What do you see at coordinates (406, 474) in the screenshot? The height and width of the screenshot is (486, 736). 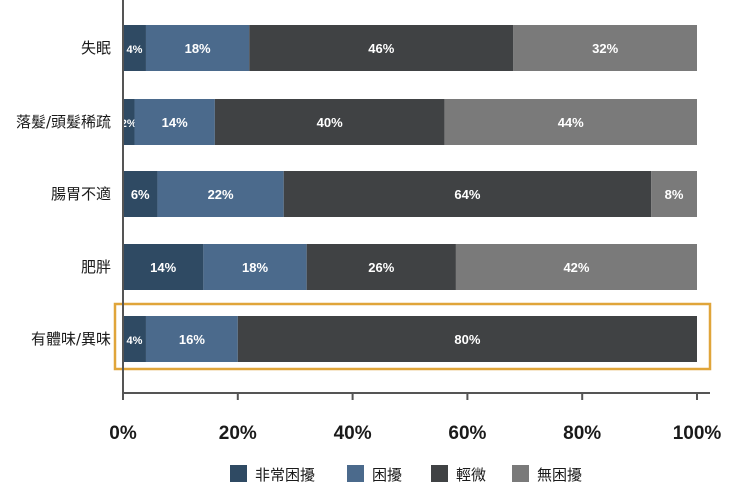 I see `legend: 非常困擾 困擾 輕微 無困擾` at bounding box center [406, 474].